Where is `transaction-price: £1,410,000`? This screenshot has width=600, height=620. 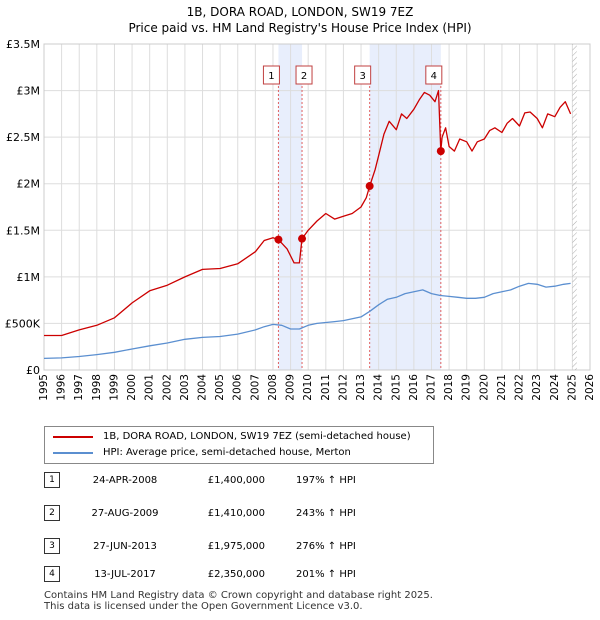 transaction-price: £1,410,000 is located at coordinates (236, 513).